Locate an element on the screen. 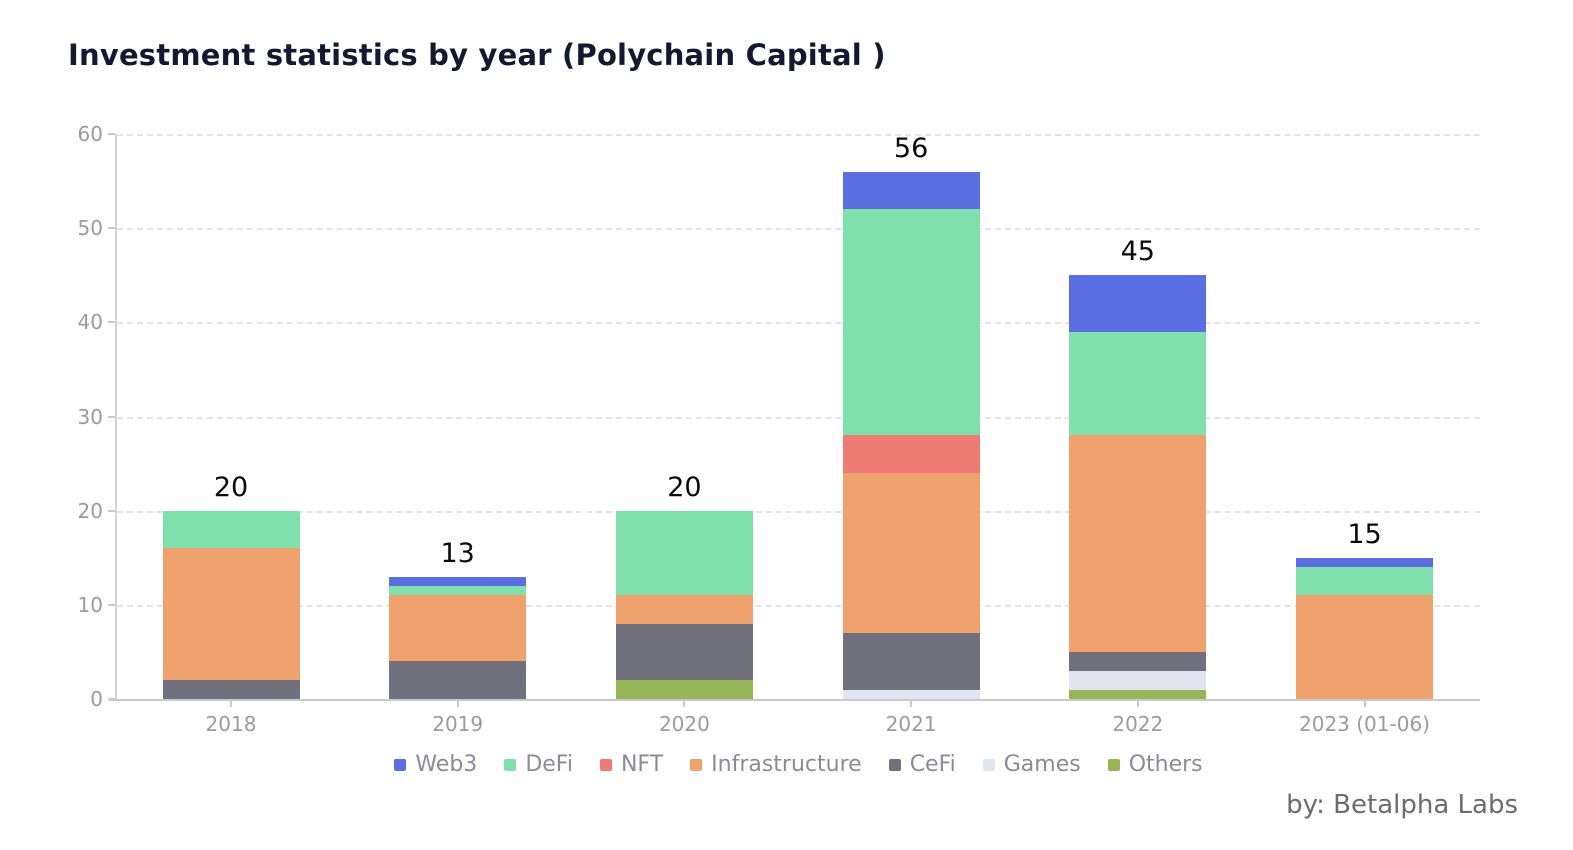 This screenshot has width=1573, height=850. x-axis-label-2023 (01-06): 2023 (01-06) is located at coordinates (1364, 724).